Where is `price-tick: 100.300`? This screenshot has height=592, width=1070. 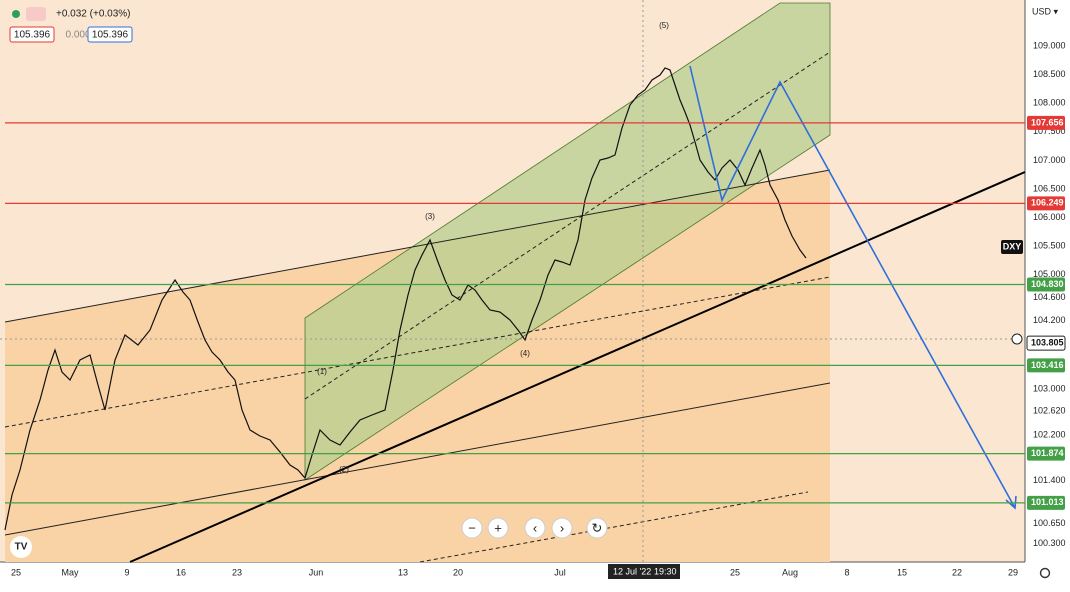
price-tick: 100.300 is located at coordinates (1049, 543).